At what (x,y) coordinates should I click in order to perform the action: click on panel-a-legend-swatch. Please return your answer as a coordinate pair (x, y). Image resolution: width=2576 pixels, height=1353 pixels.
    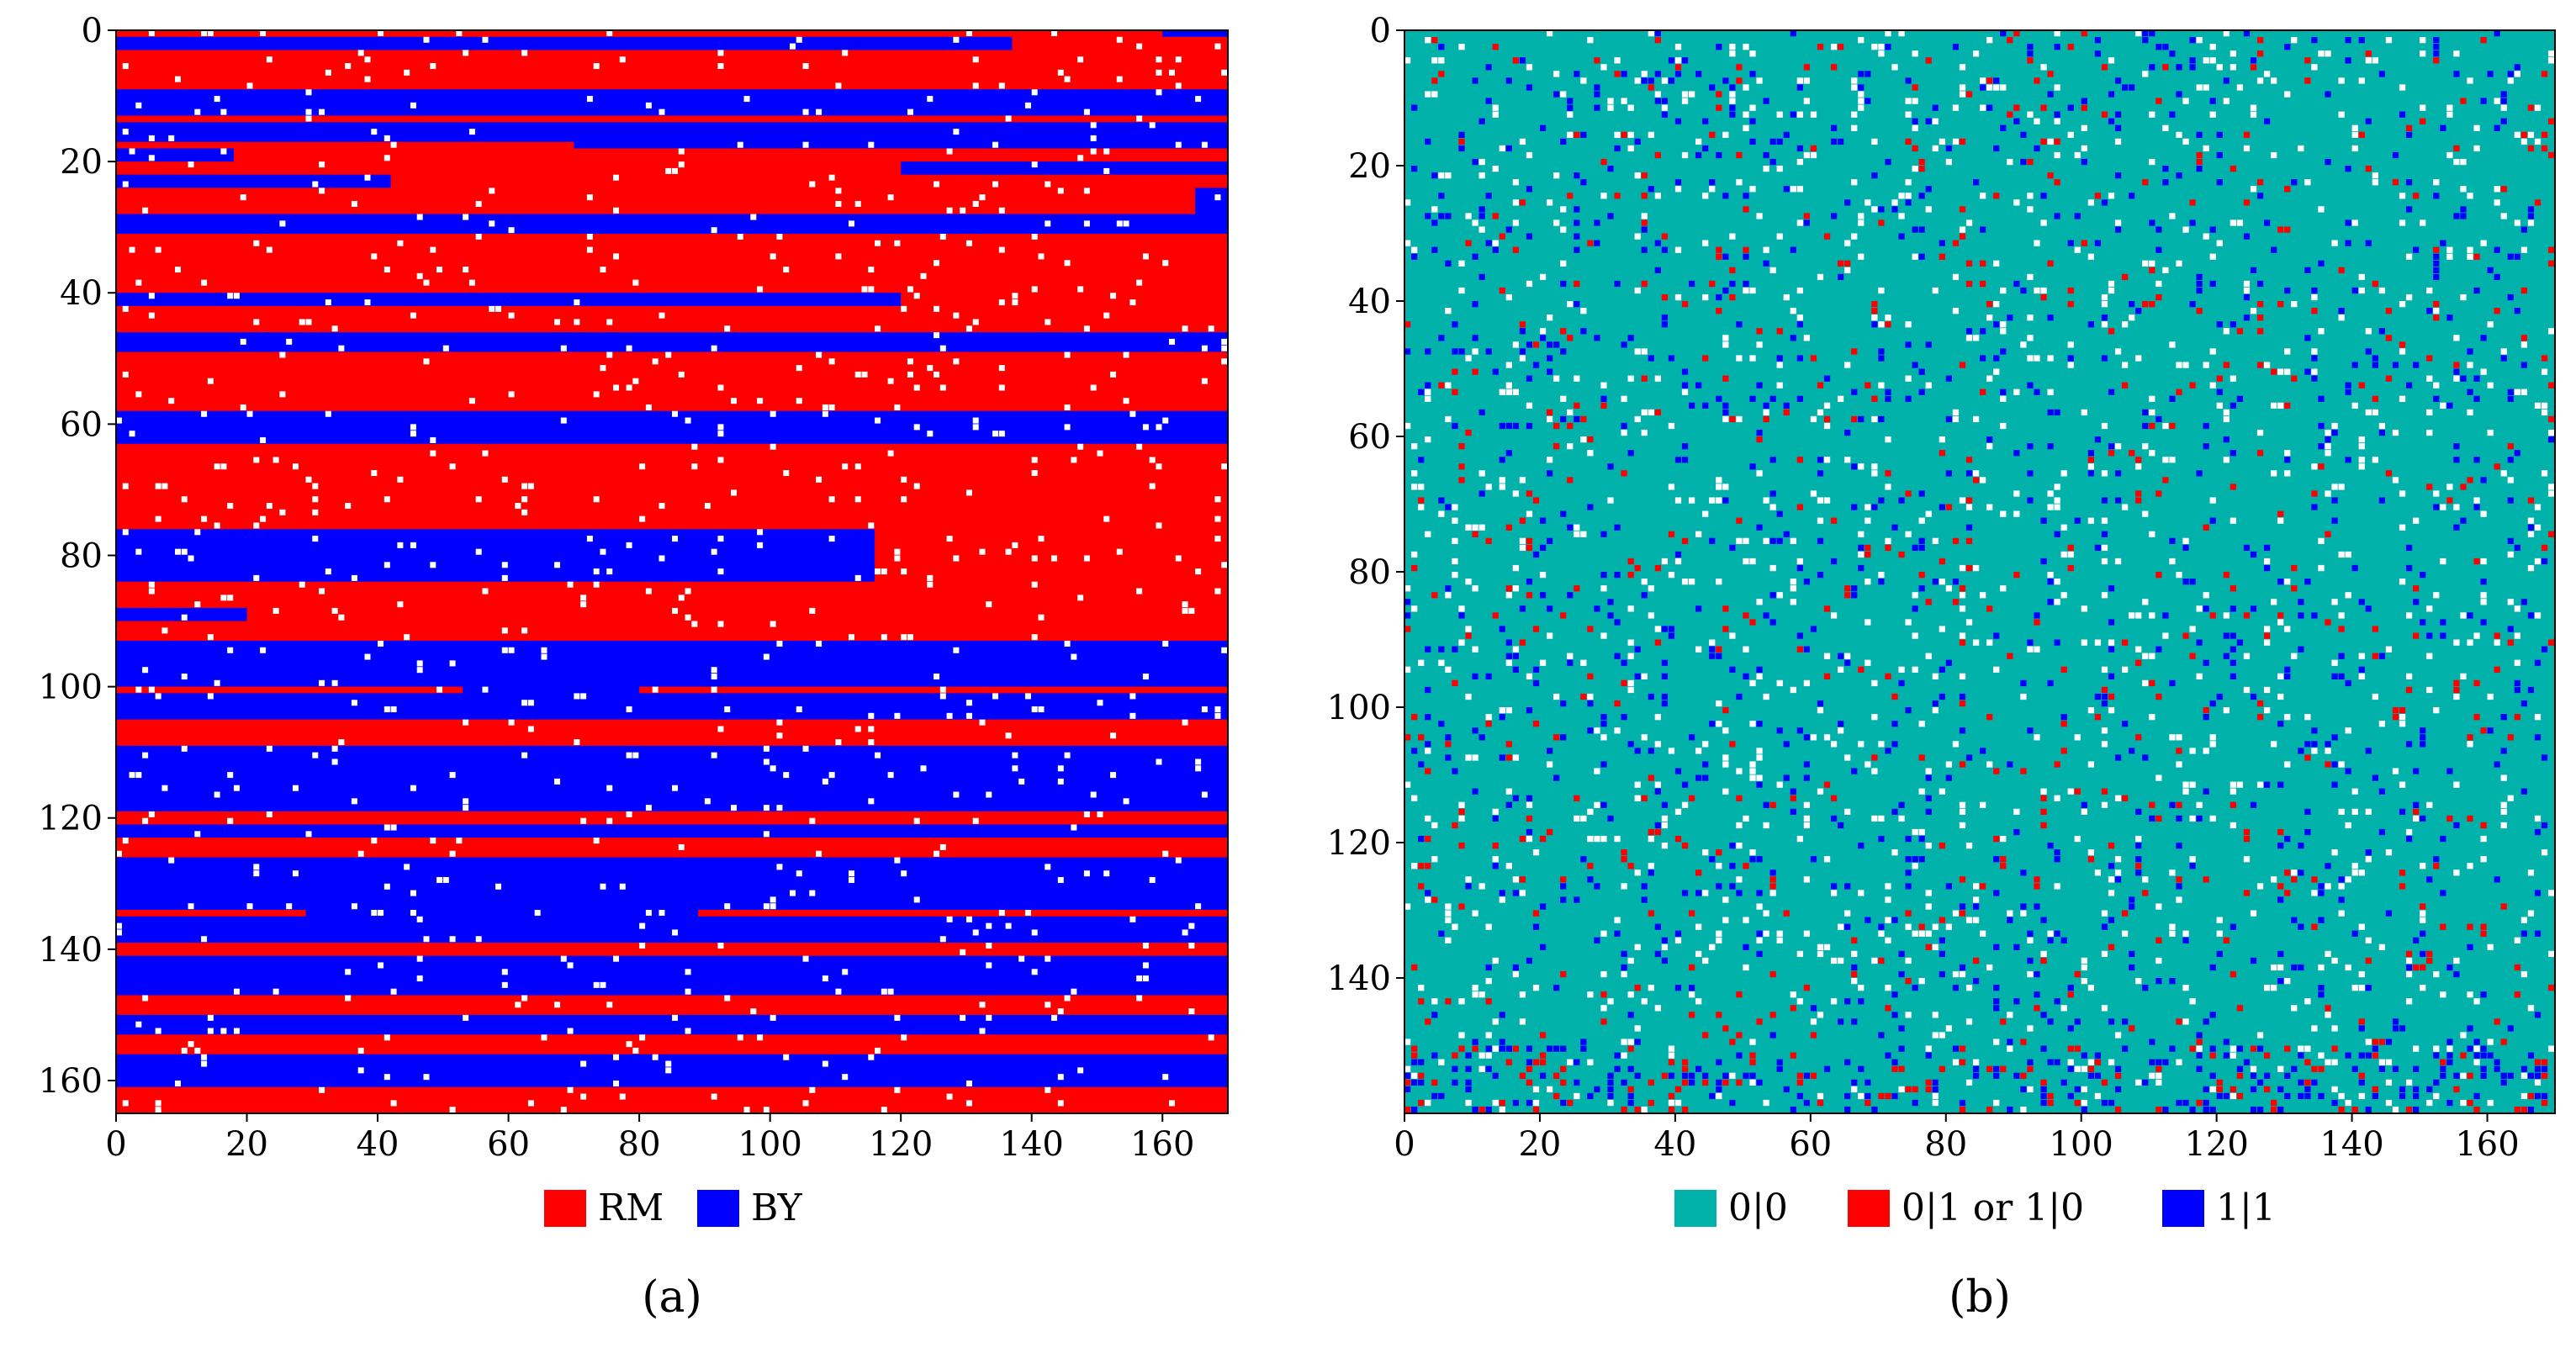
    Looking at the image, I should click on (565, 1209).